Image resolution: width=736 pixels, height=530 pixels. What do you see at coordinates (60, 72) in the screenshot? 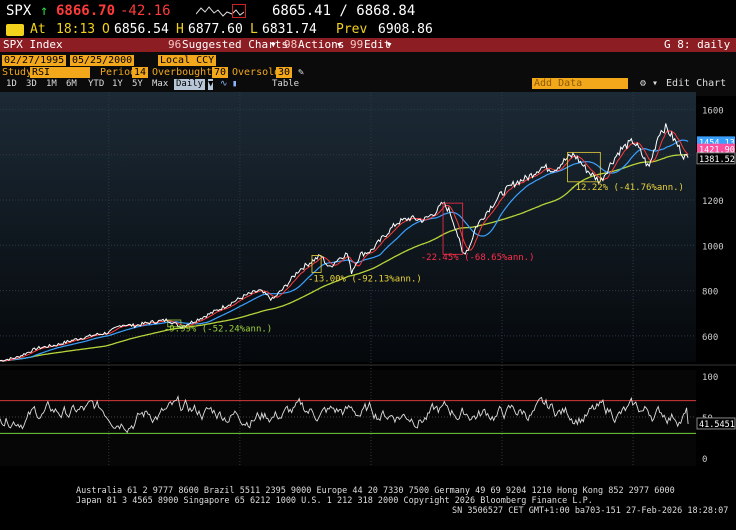
I see `study-select: RSI` at bounding box center [60, 72].